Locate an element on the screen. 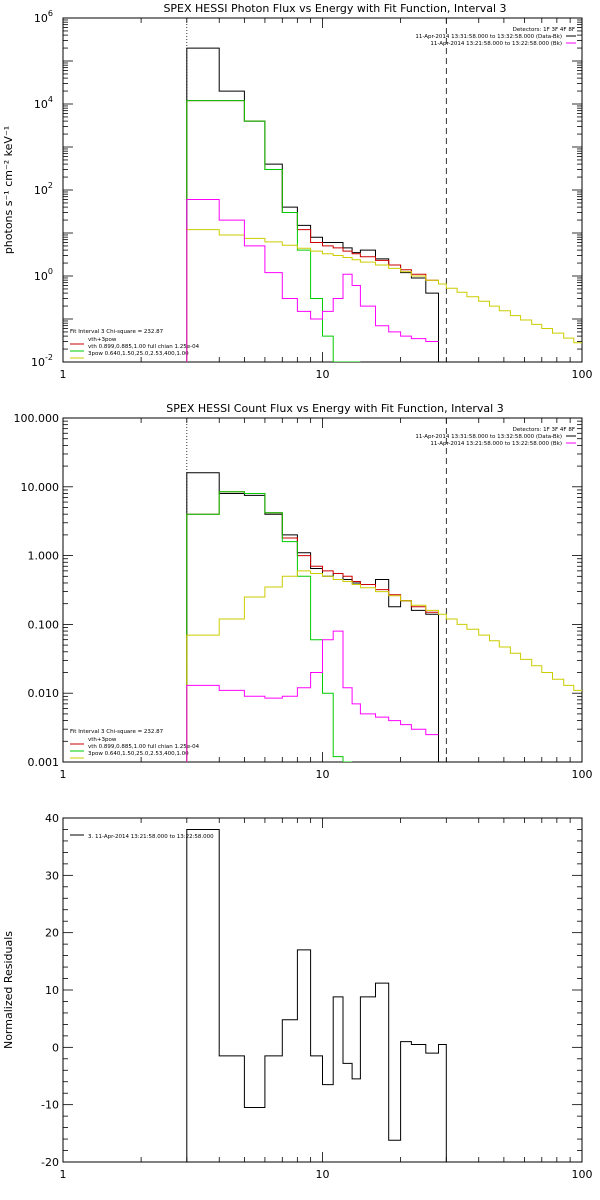 Image resolution: width=600 pixels, height=1200 pixels. series-residuals is located at coordinates (316, 995).